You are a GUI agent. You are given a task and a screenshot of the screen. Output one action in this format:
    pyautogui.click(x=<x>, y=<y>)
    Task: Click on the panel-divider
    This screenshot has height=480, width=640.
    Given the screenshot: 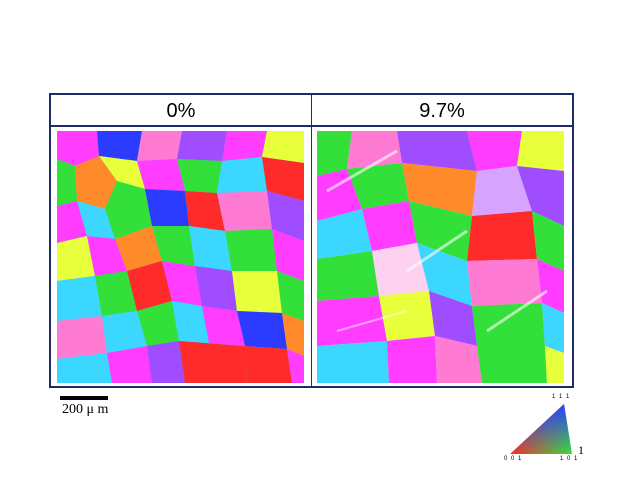 What is the action you would take?
    pyautogui.click(x=311, y=240)
    